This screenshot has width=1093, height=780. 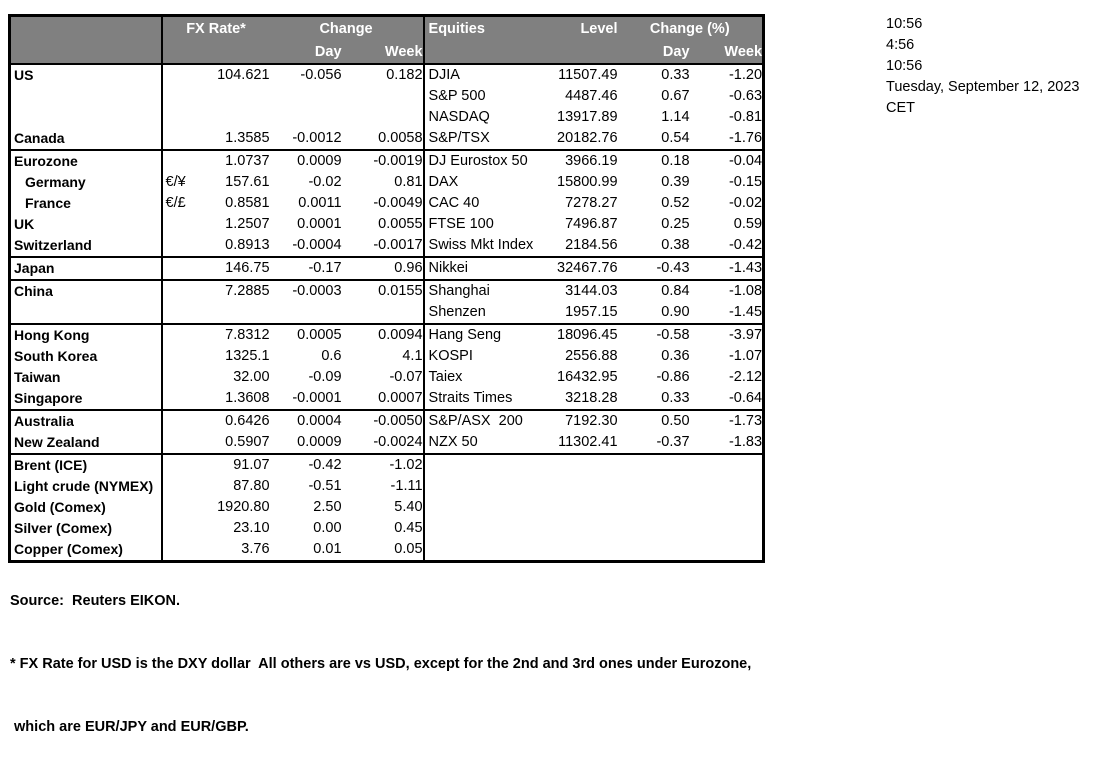 What do you see at coordinates (481, 203) in the screenshot?
I see `equity-name-cell: CAC 40` at bounding box center [481, 203].